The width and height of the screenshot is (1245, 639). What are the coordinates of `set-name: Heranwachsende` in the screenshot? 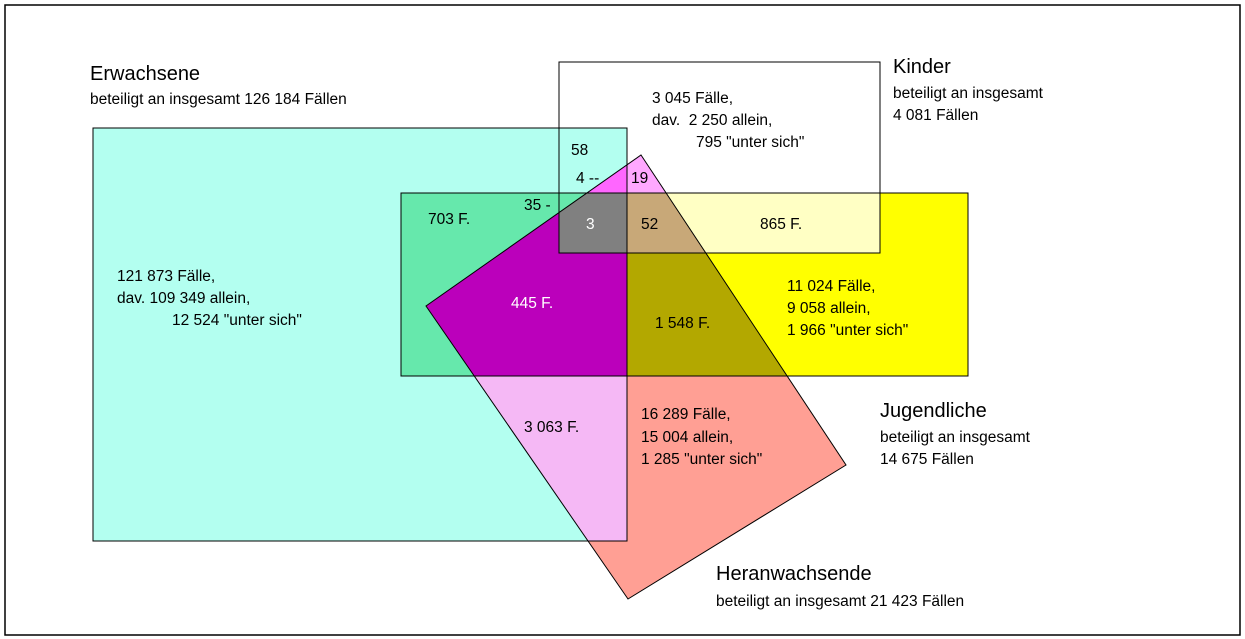 It's located at (794, 574).